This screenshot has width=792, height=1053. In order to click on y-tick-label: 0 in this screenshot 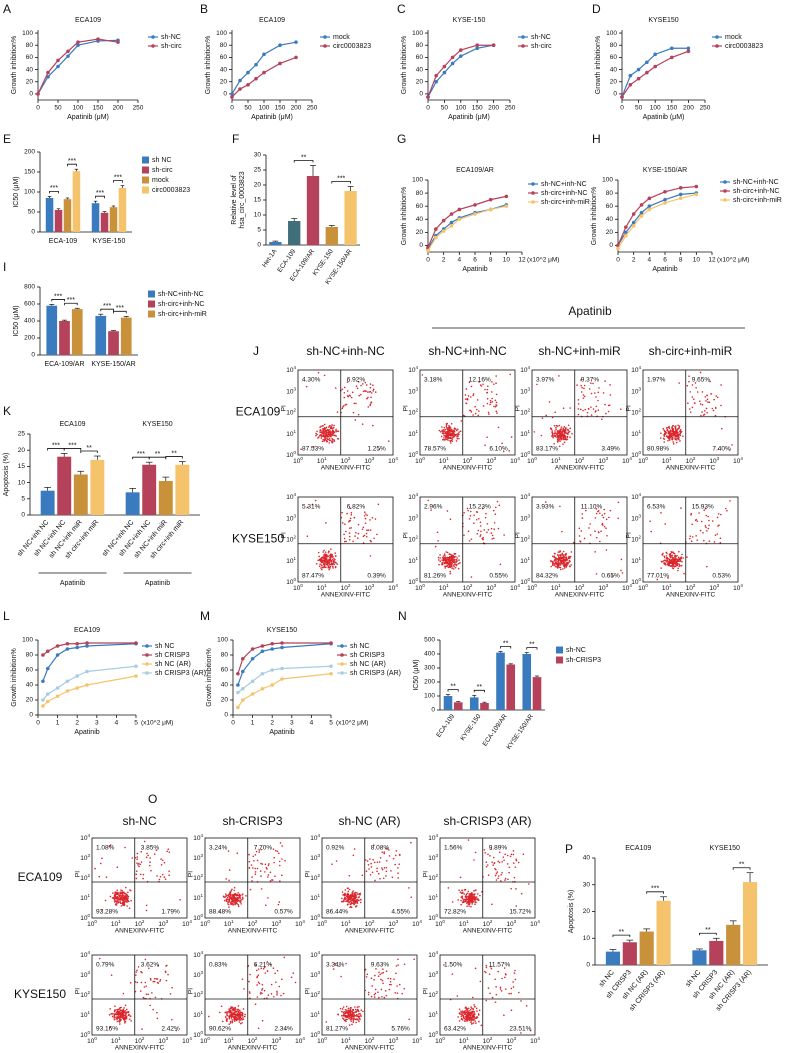, I will do `click(23, 515)`.